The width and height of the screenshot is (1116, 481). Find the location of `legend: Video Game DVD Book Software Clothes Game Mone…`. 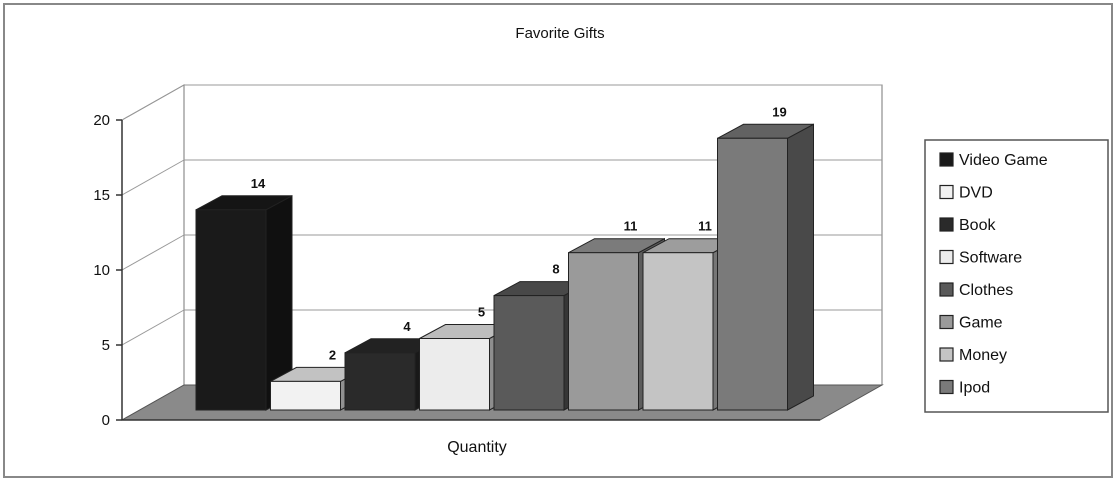

legend: Video Game DVD Book Software Clothes Game Mone… is located at coordinates (1016, 276).